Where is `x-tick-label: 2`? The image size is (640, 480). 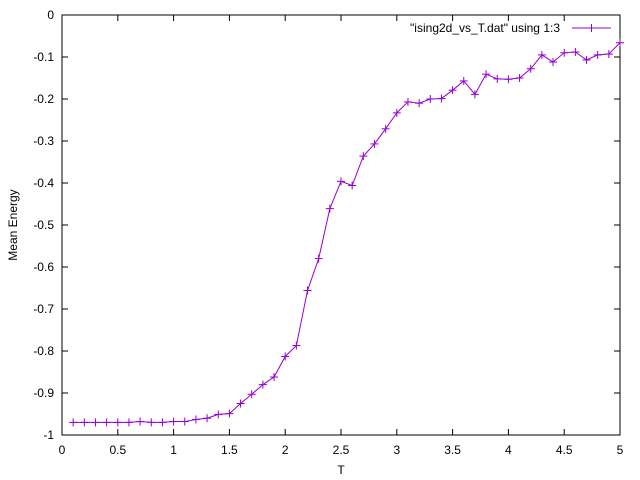 x-tick-label: 2 is located at coordinates (285, 450).